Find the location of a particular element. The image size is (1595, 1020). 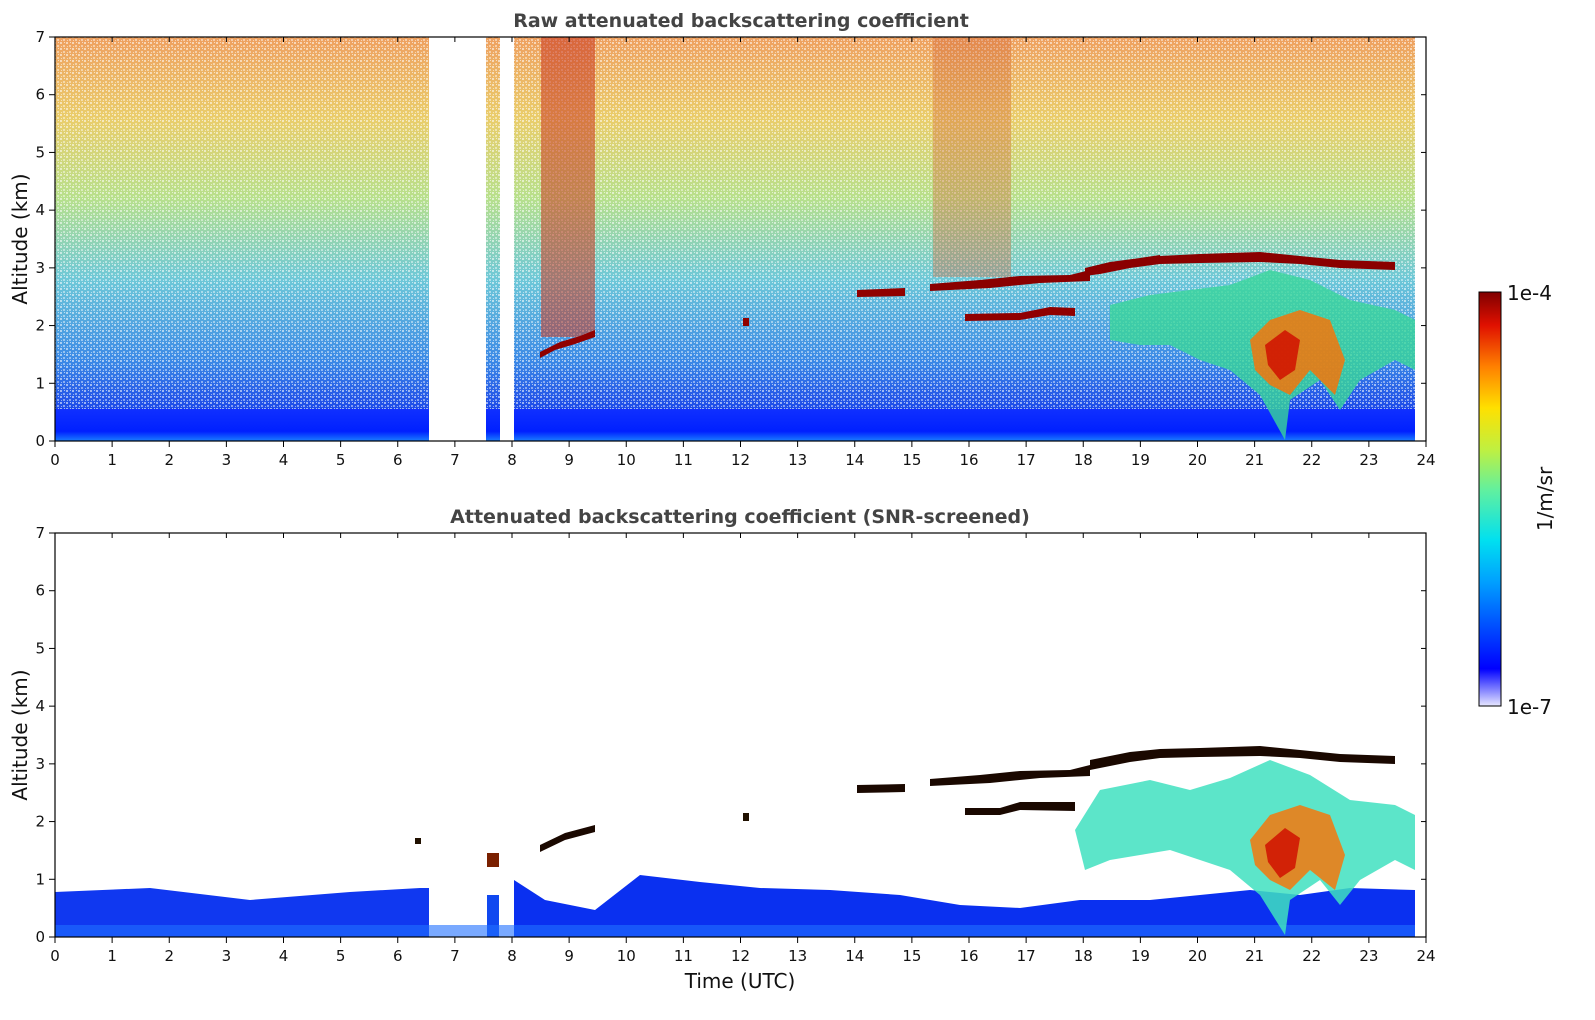

panel-raw-noisy-column is located at coordinates (568, 187).